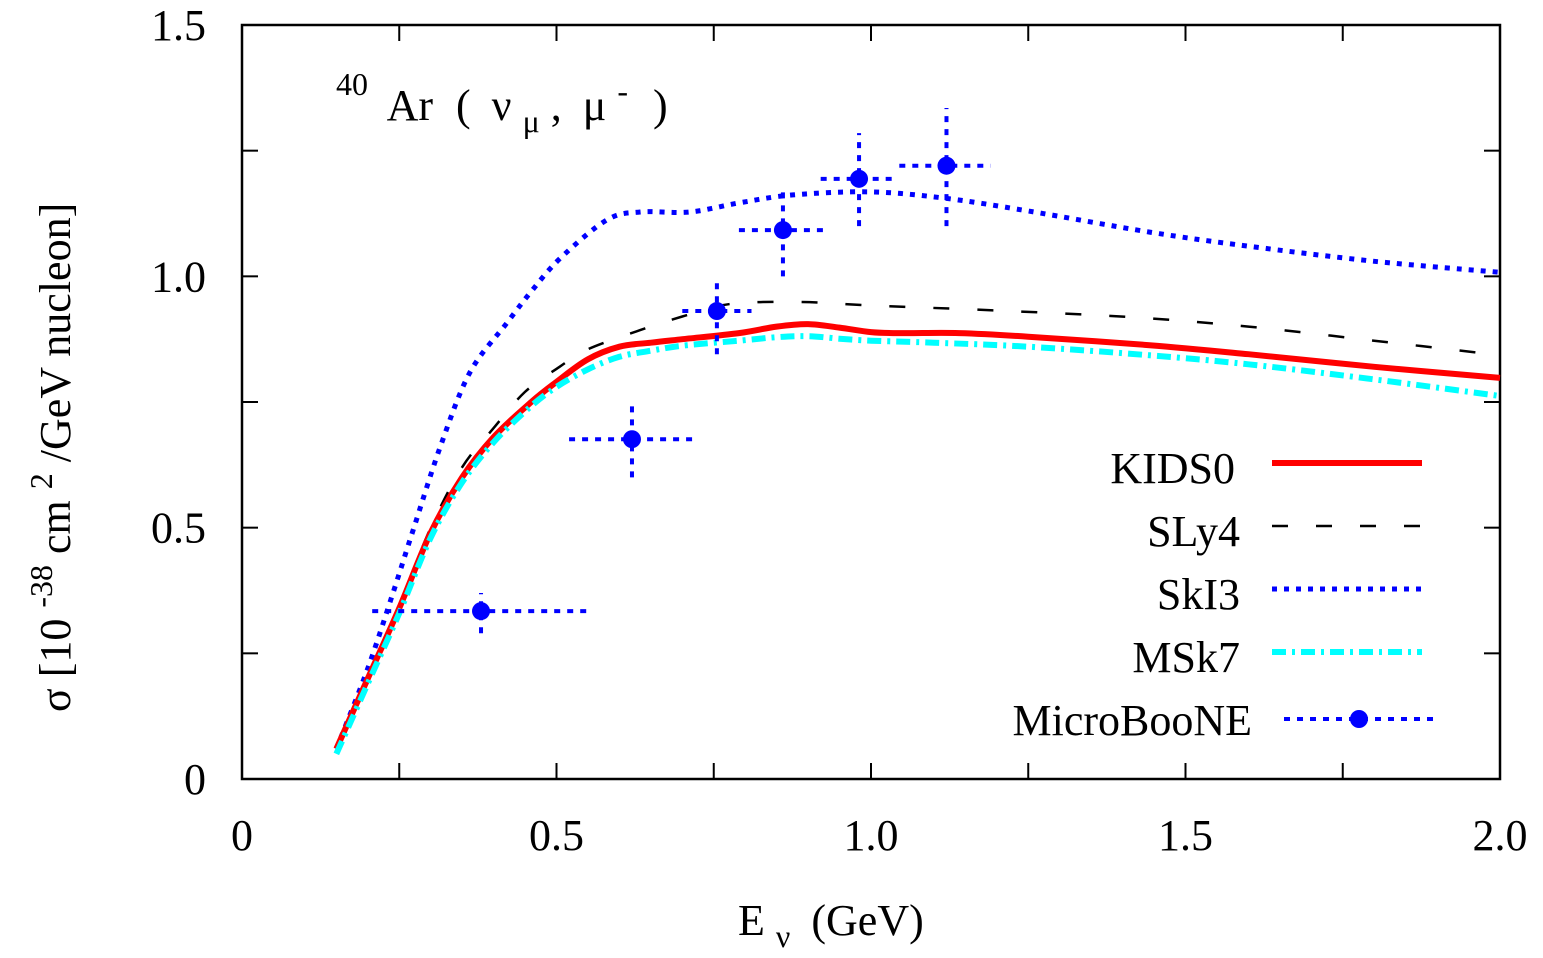  What do you see at coordinates (622, 91) in the screenshot?
I see `annotation-mu-sup: -` at bounding box center [622, 91].